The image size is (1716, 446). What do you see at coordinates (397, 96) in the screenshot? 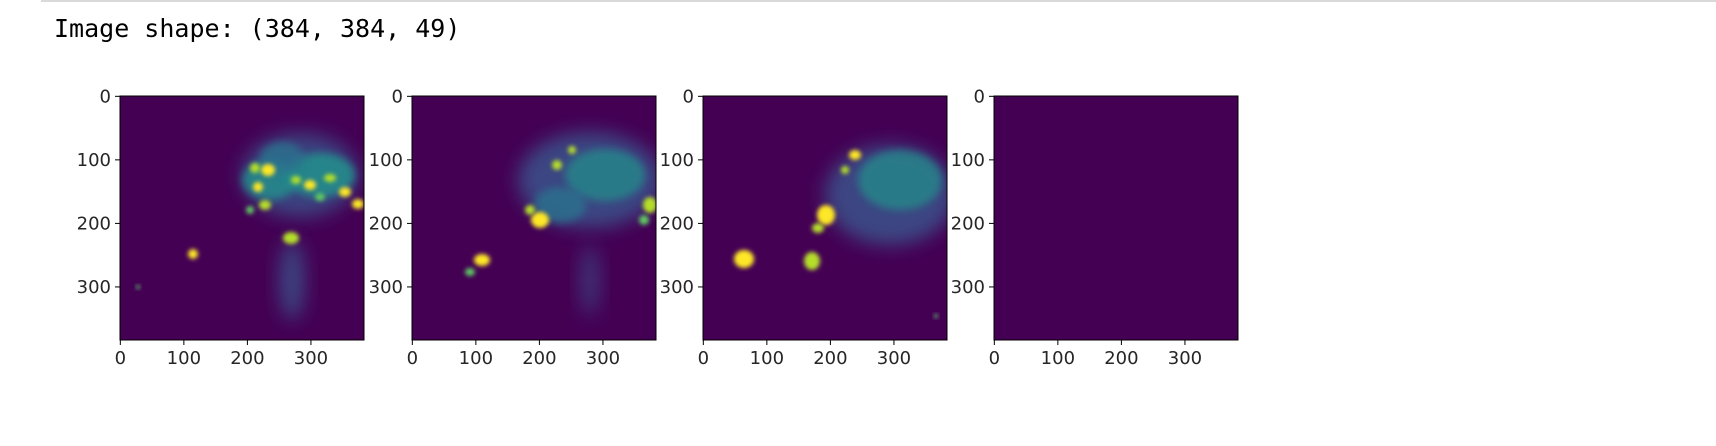
I see `panel-2-ytick-label: 0` at bounding box center [397, 96].